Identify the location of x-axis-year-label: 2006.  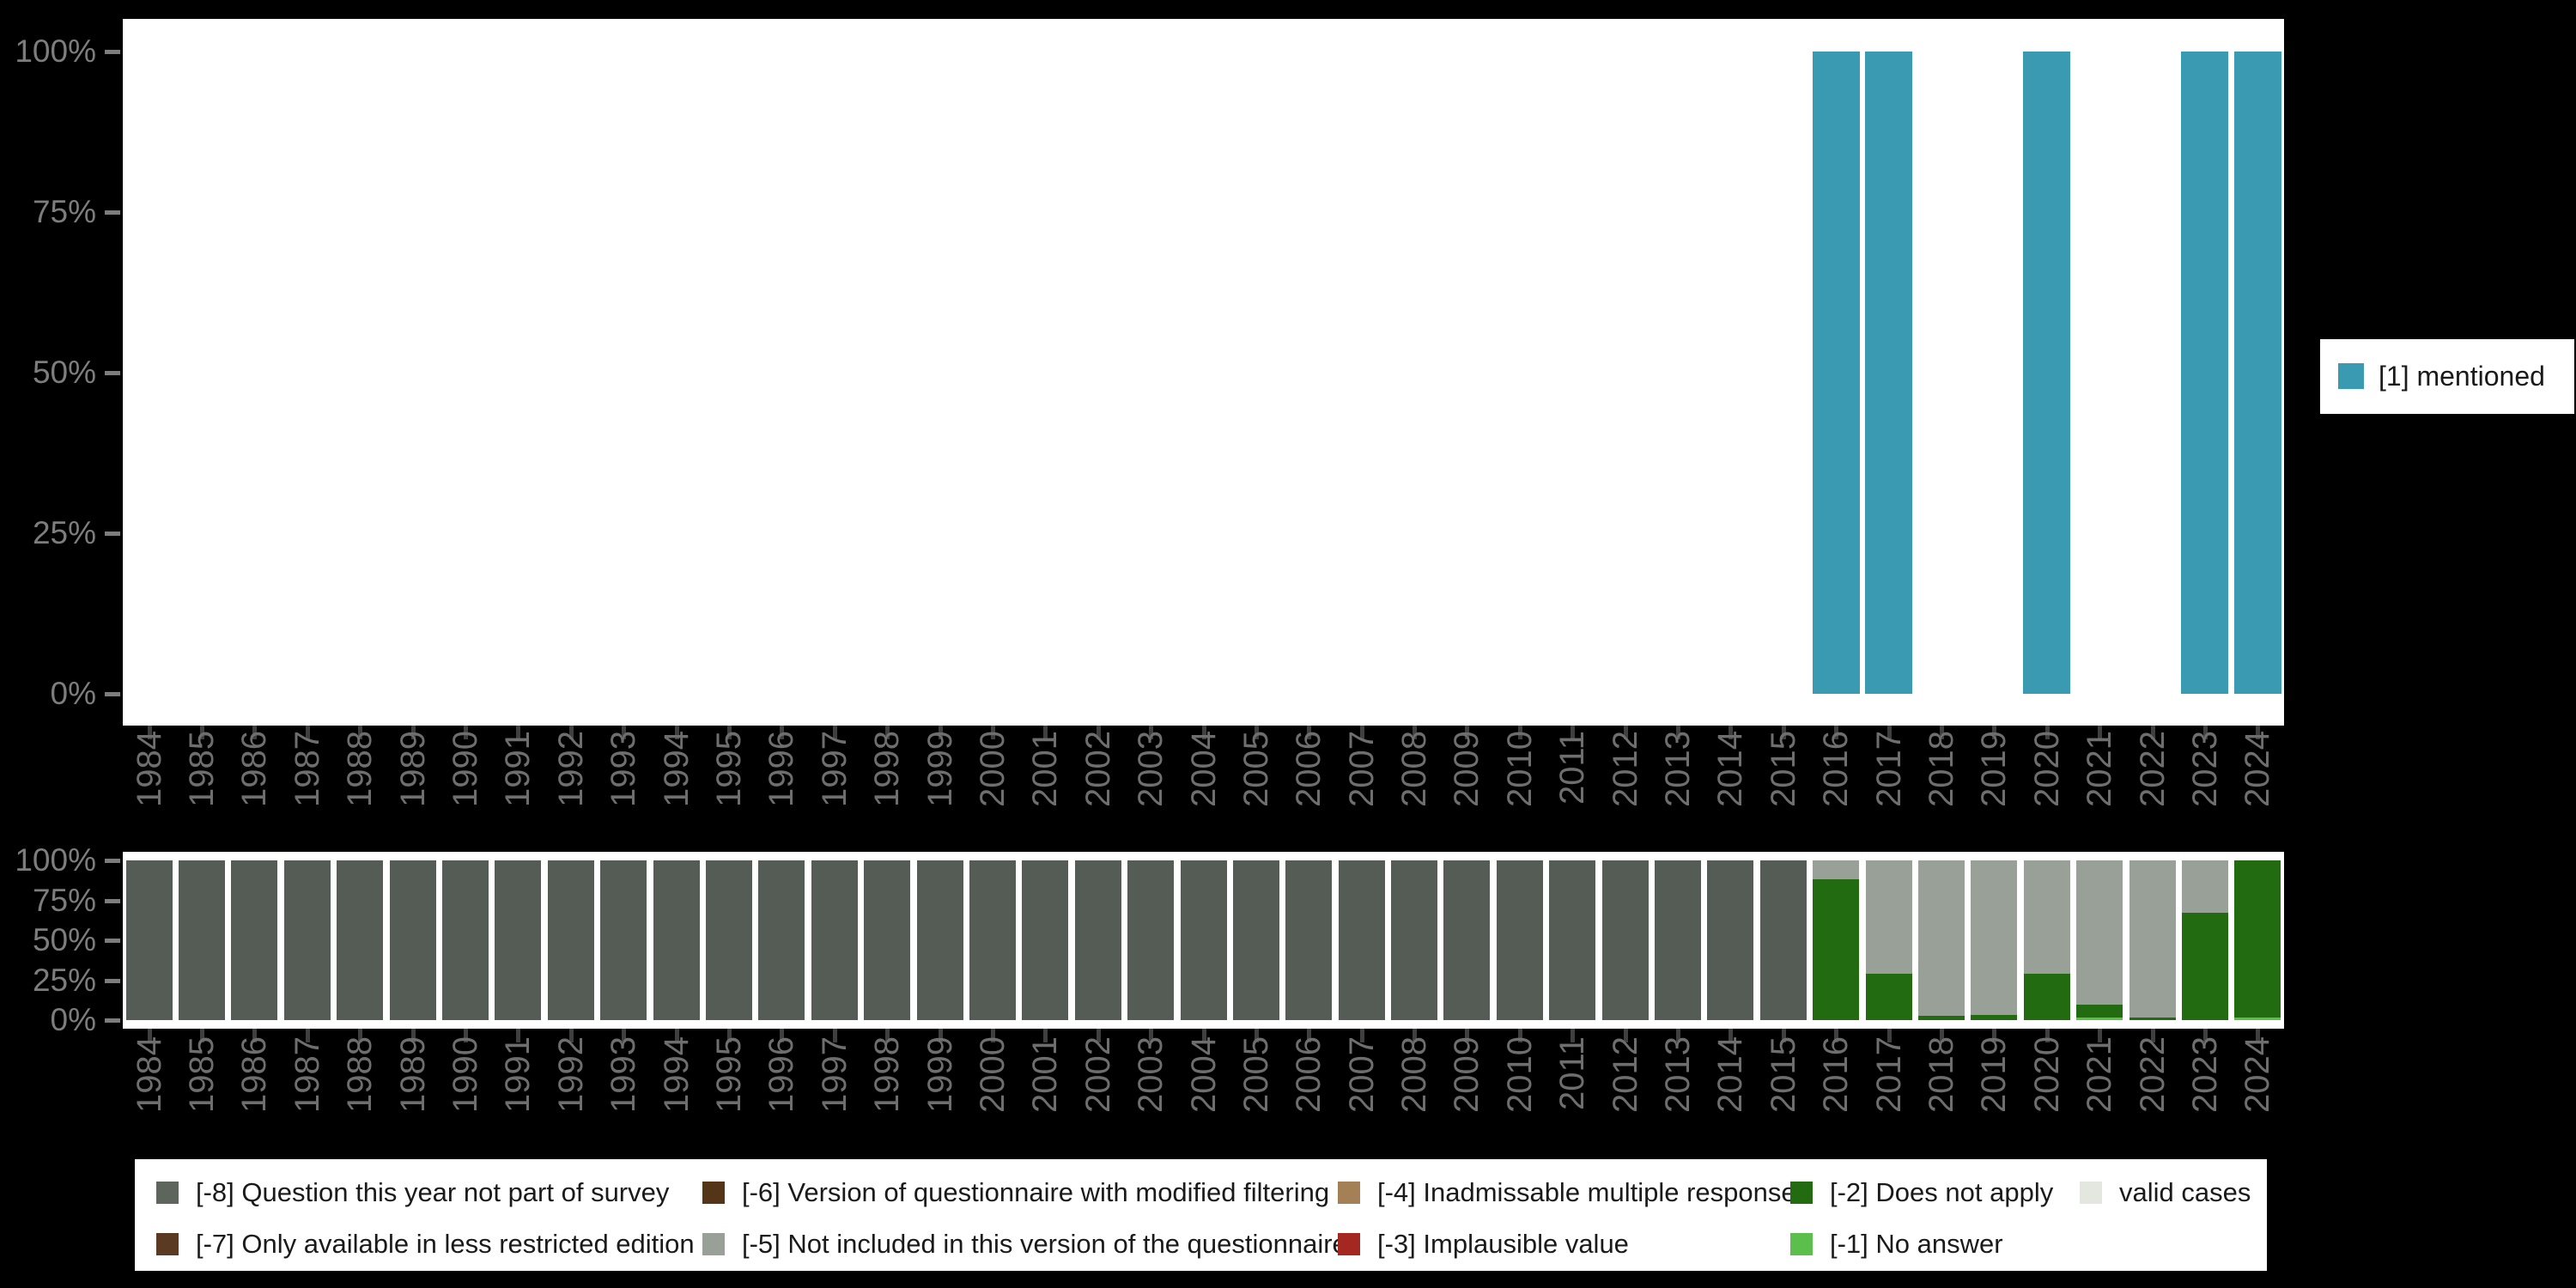
(1309, 769).